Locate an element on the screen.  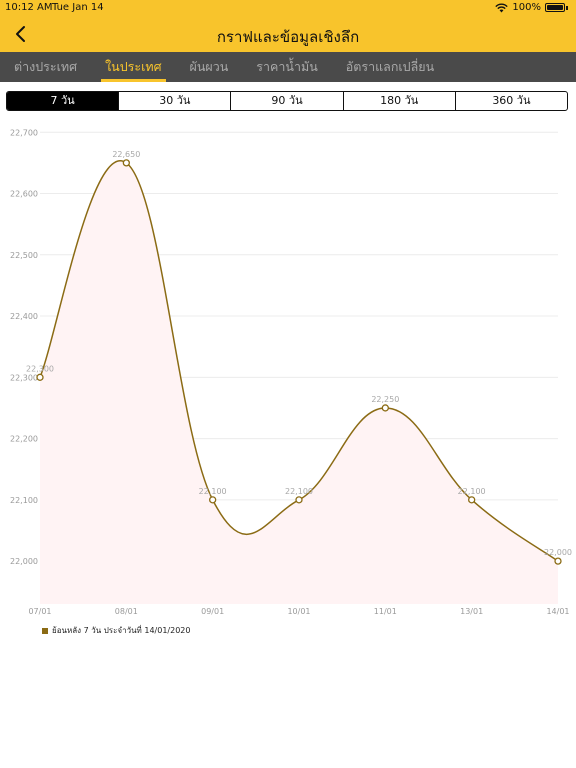
status-right: 100% is located at coordinates (531, 7).